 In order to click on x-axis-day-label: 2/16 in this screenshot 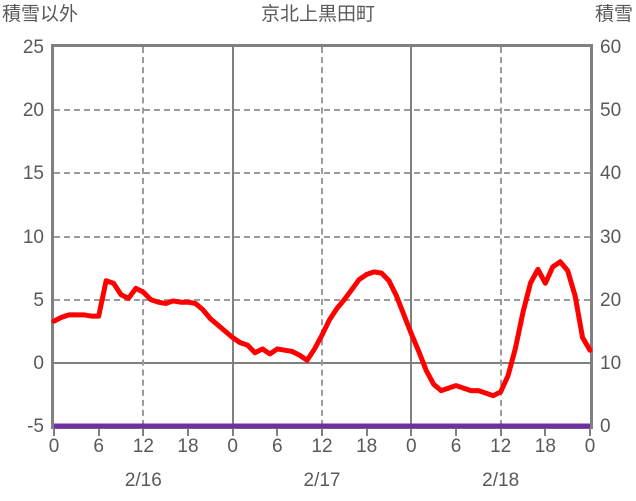, I will do `click(143, 480)`.